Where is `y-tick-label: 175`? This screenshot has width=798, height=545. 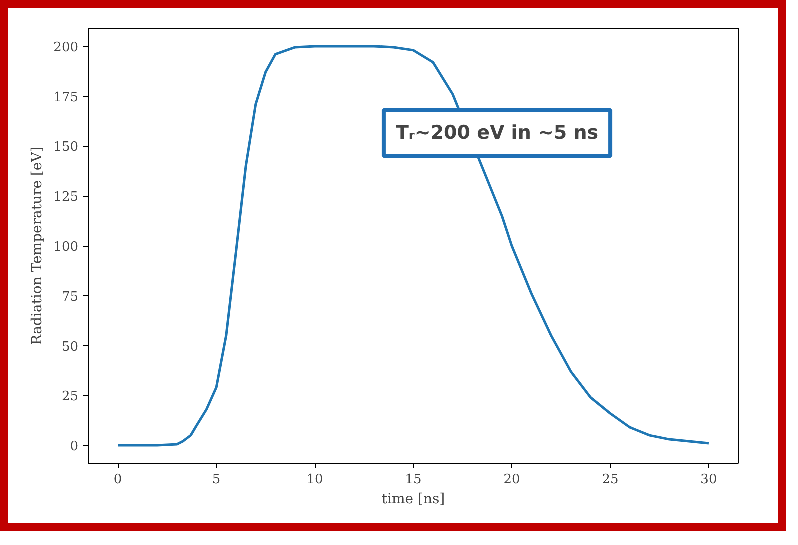
y-tick-label: 175 is located at coordinates (66, 98).